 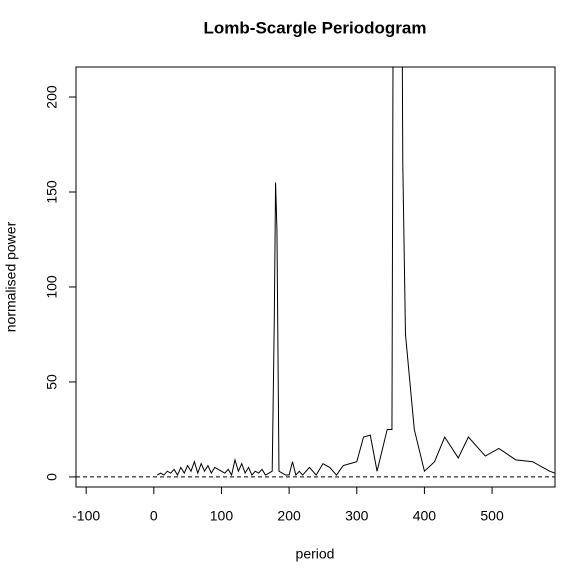 What do you see at coordinates (52, 287) in the screenshot?
I see `y-tick-label: 100` at bounding box center [52, 287].